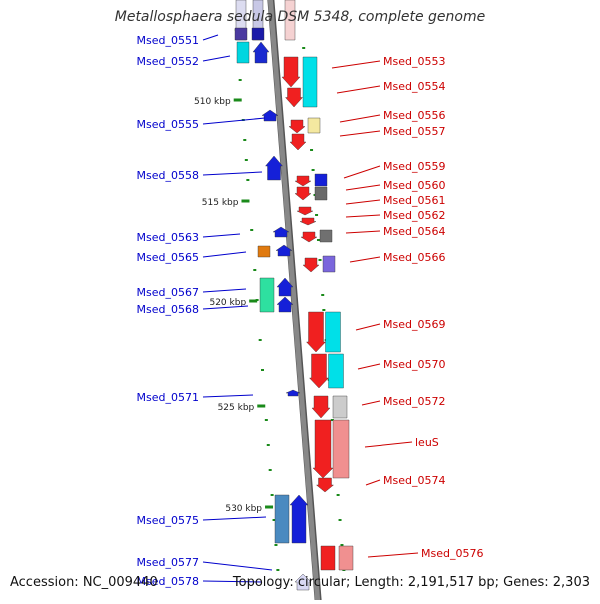 The height and width of the screenshot is (604, 600). I want to click on gene-label-left: Msed_0571, so click(168, 397).